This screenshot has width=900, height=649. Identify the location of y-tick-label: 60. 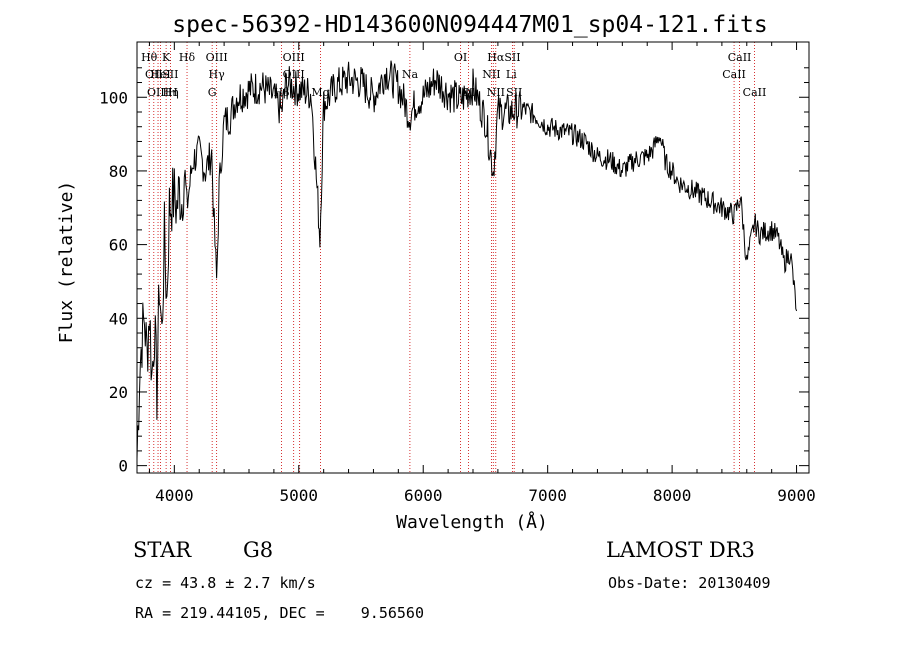
(118, 245).